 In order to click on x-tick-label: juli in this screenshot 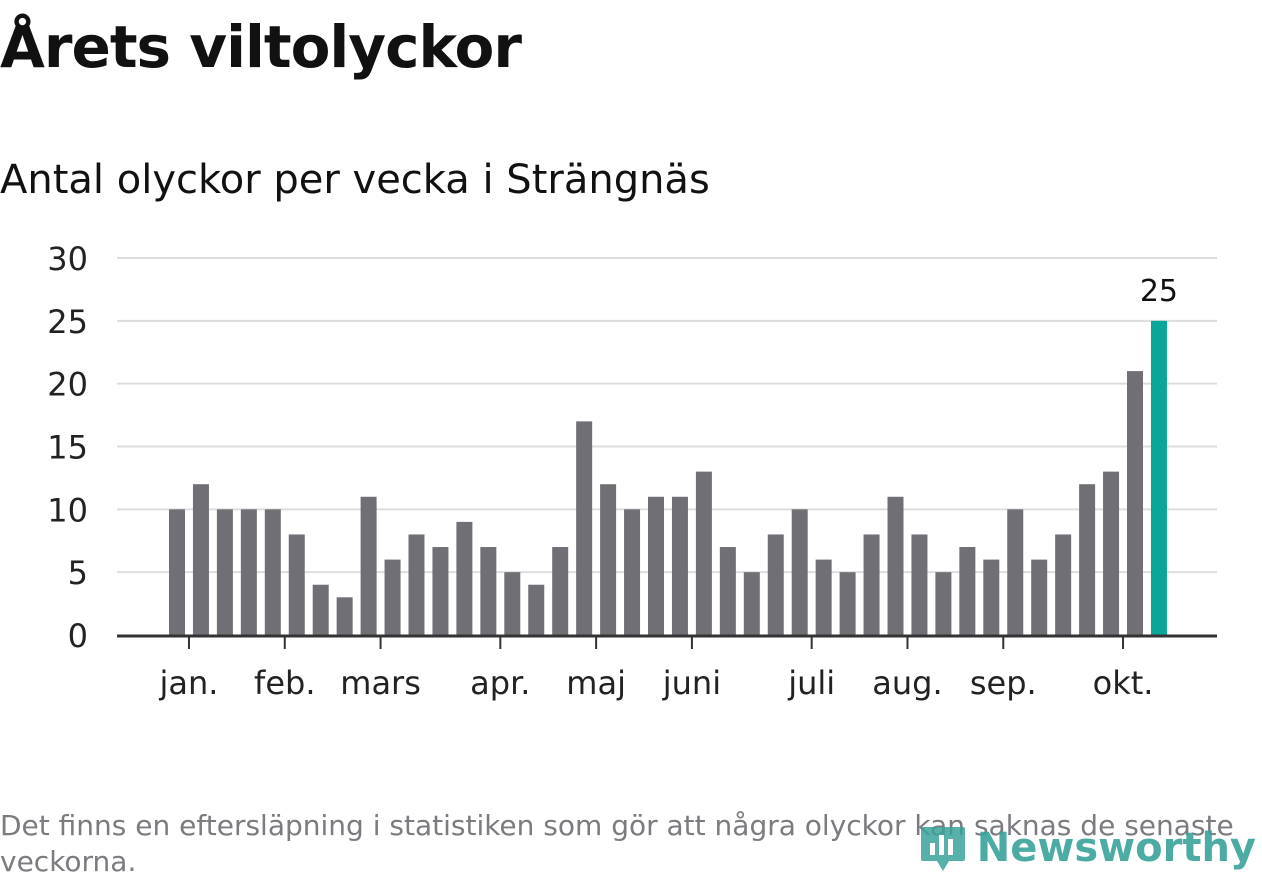, I will do `click(811, 683)`.